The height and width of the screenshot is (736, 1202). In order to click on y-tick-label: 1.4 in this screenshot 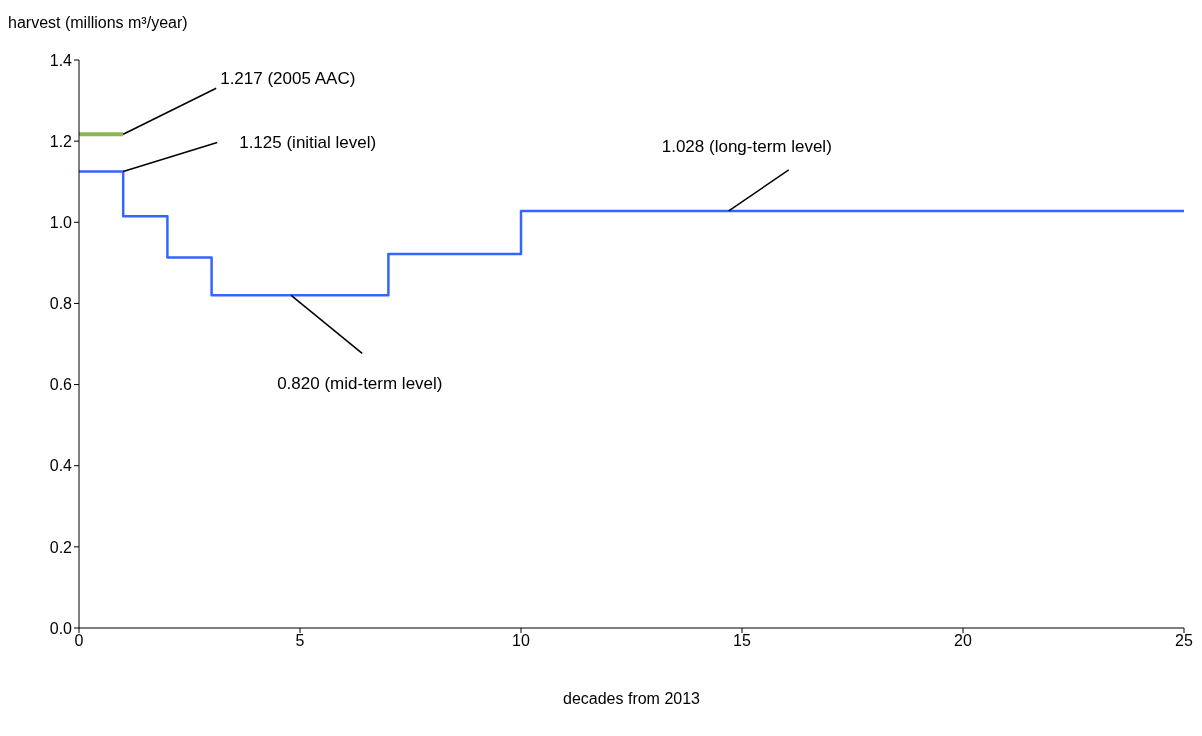, I will do `click(61, 60)`.